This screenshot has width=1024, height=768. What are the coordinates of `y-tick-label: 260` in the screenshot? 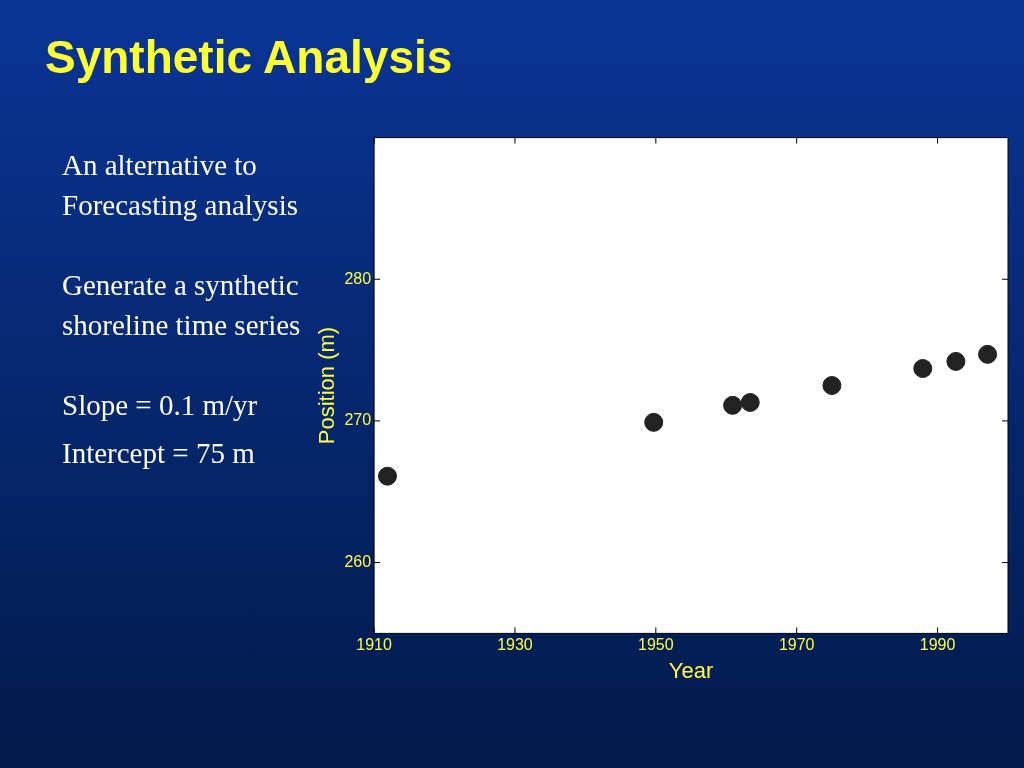 It's located at (358, 561).